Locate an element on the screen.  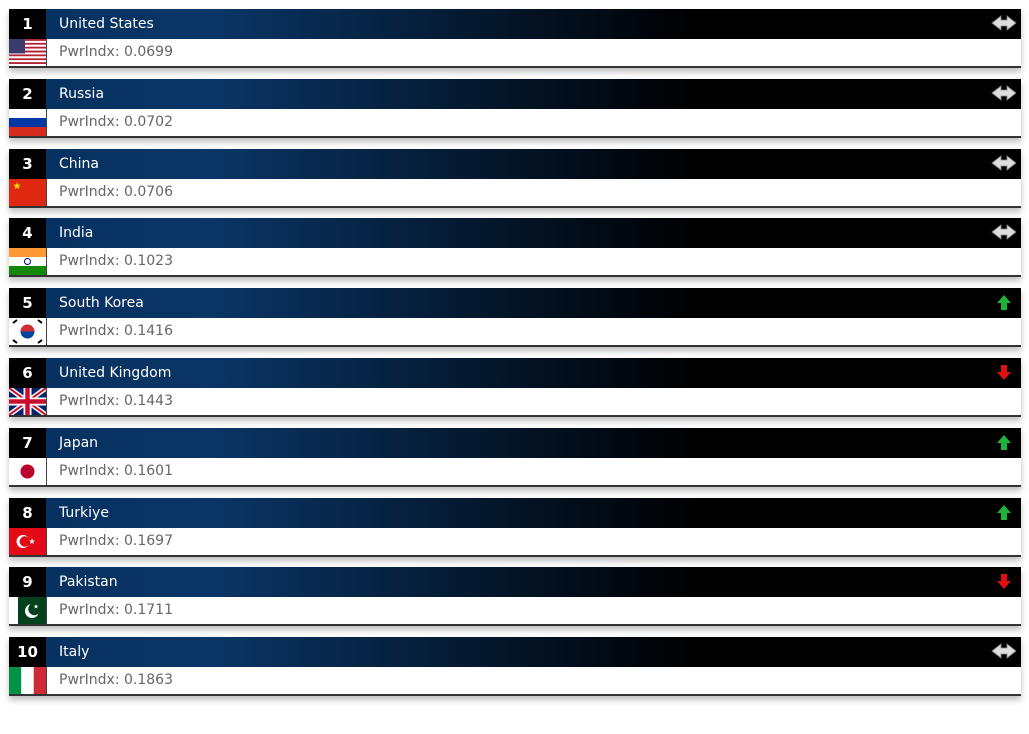
ranking-row: 5 South Korea PwrIndx: 0.1416 is located at coordinates (515, 318).